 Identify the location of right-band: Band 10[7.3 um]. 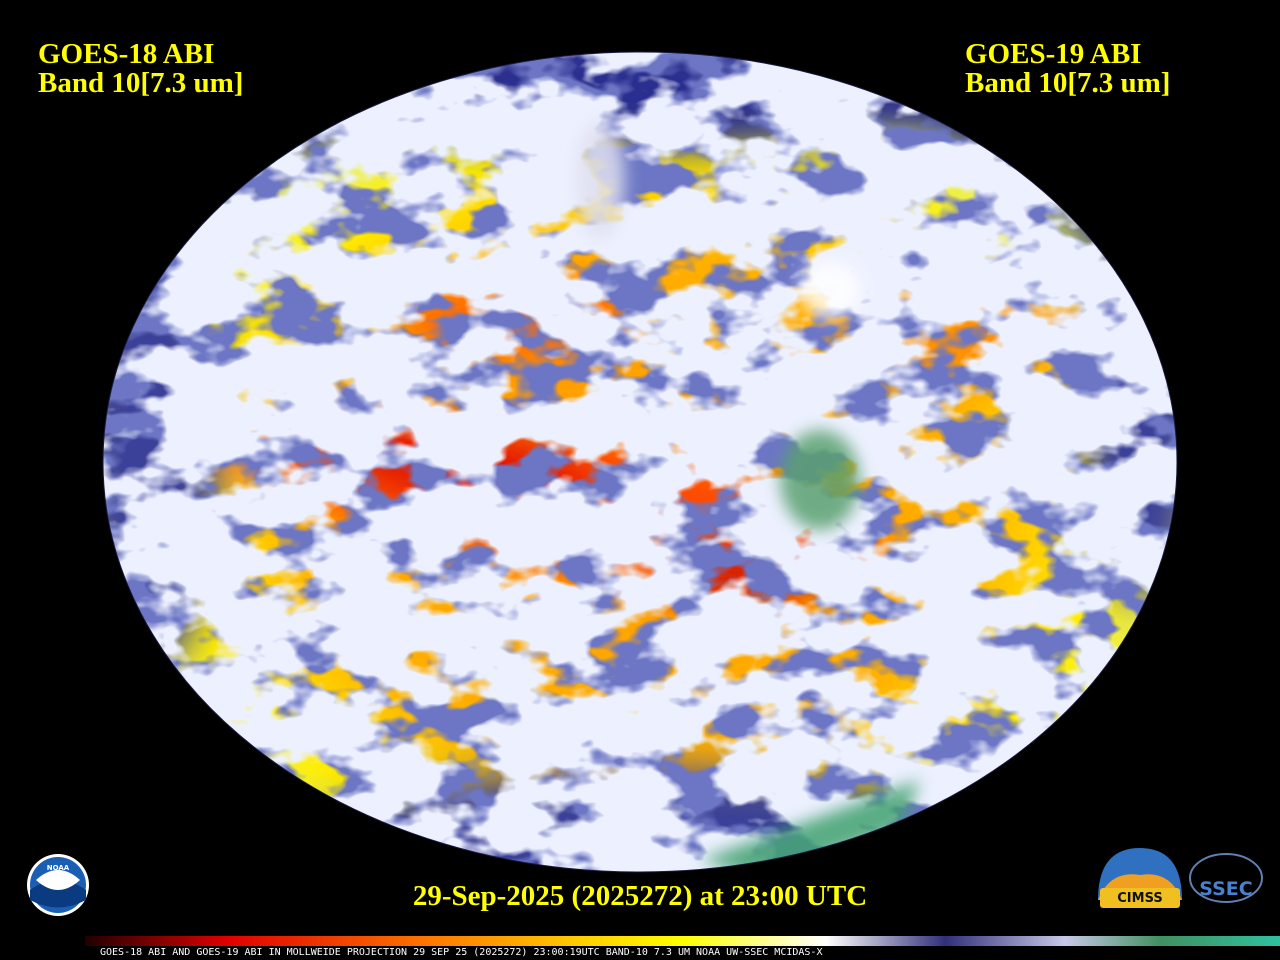
(1067, 83).